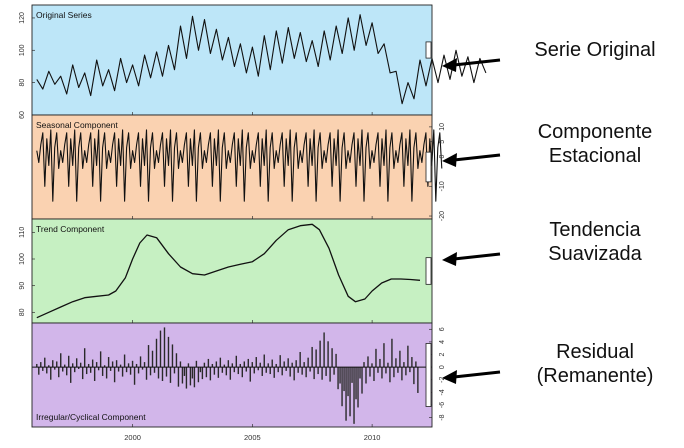 Image resolution: width=684 pixels, height=448 pixels. I want to click on annotation-seasonal: Componente Estacional, so click(595, 144).